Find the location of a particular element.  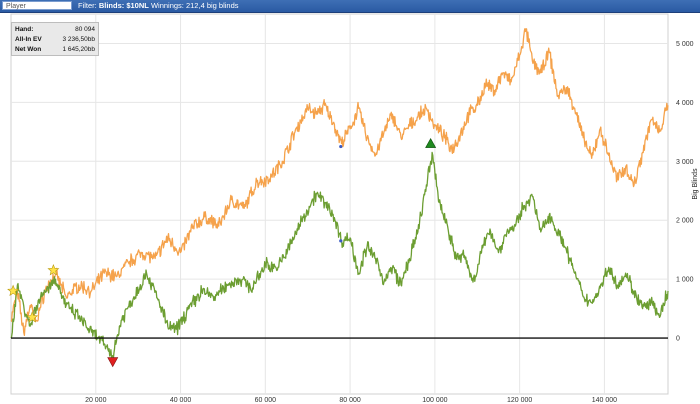

stat-label: Net Won is located at coordinates (28, 49).